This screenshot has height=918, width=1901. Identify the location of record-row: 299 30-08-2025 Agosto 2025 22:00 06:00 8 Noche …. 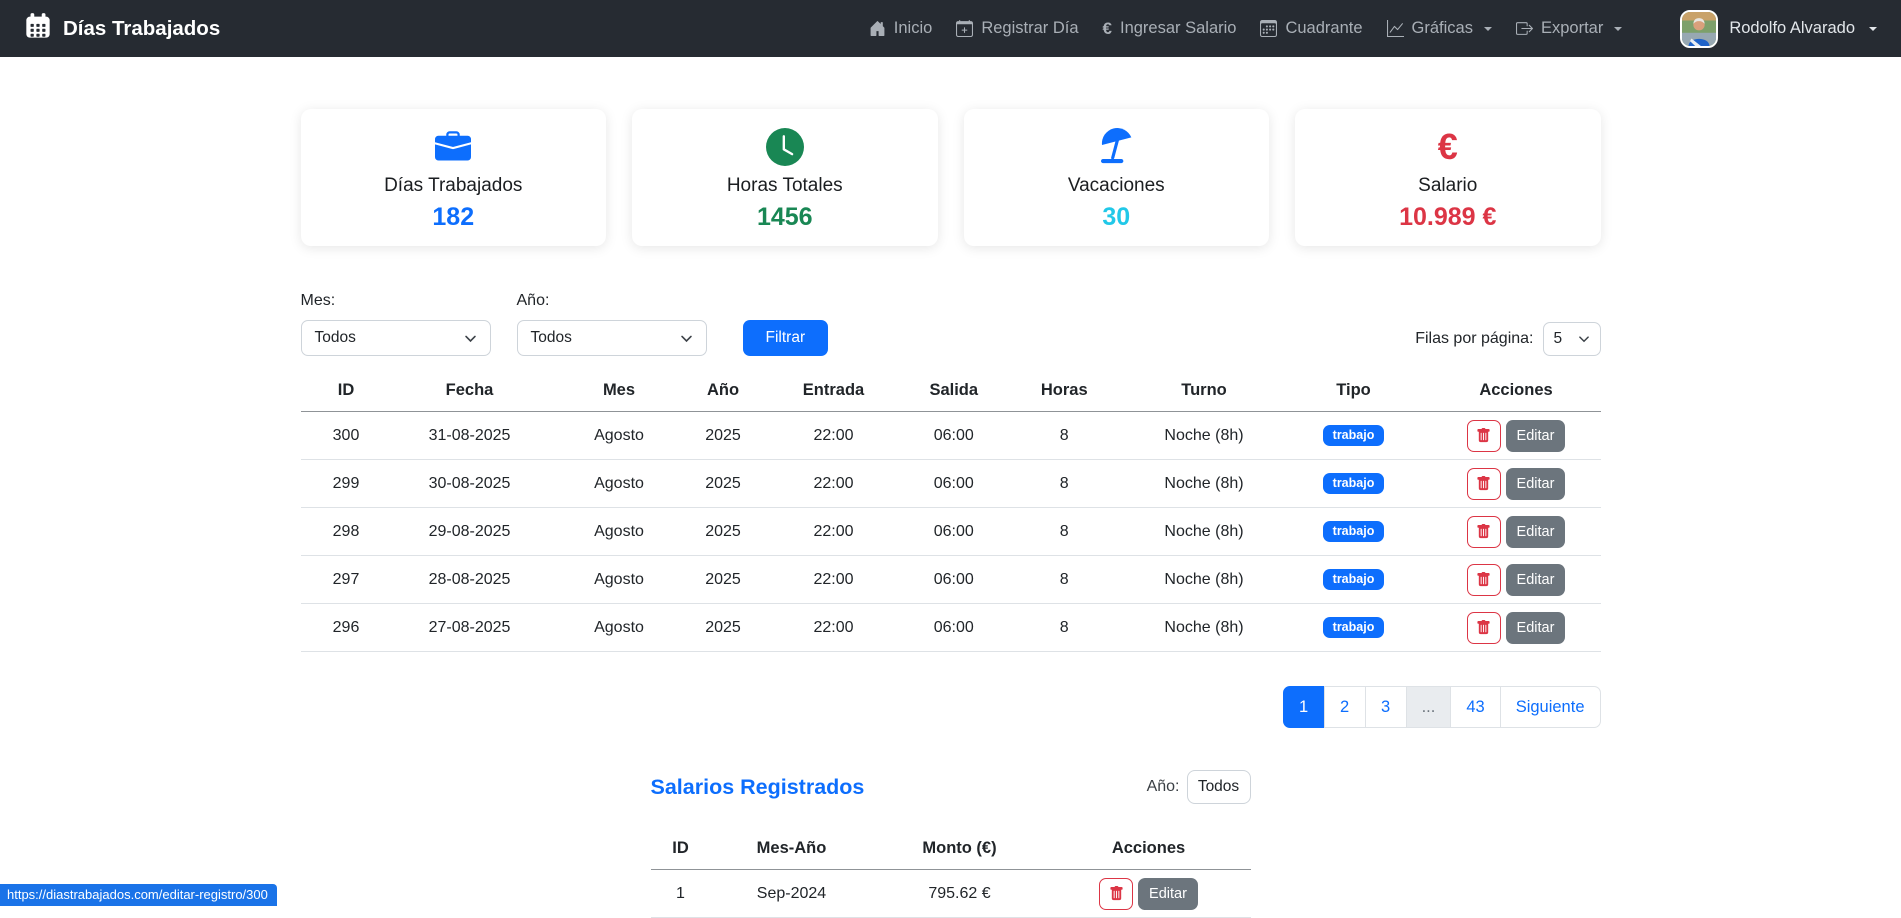
(950, 483).